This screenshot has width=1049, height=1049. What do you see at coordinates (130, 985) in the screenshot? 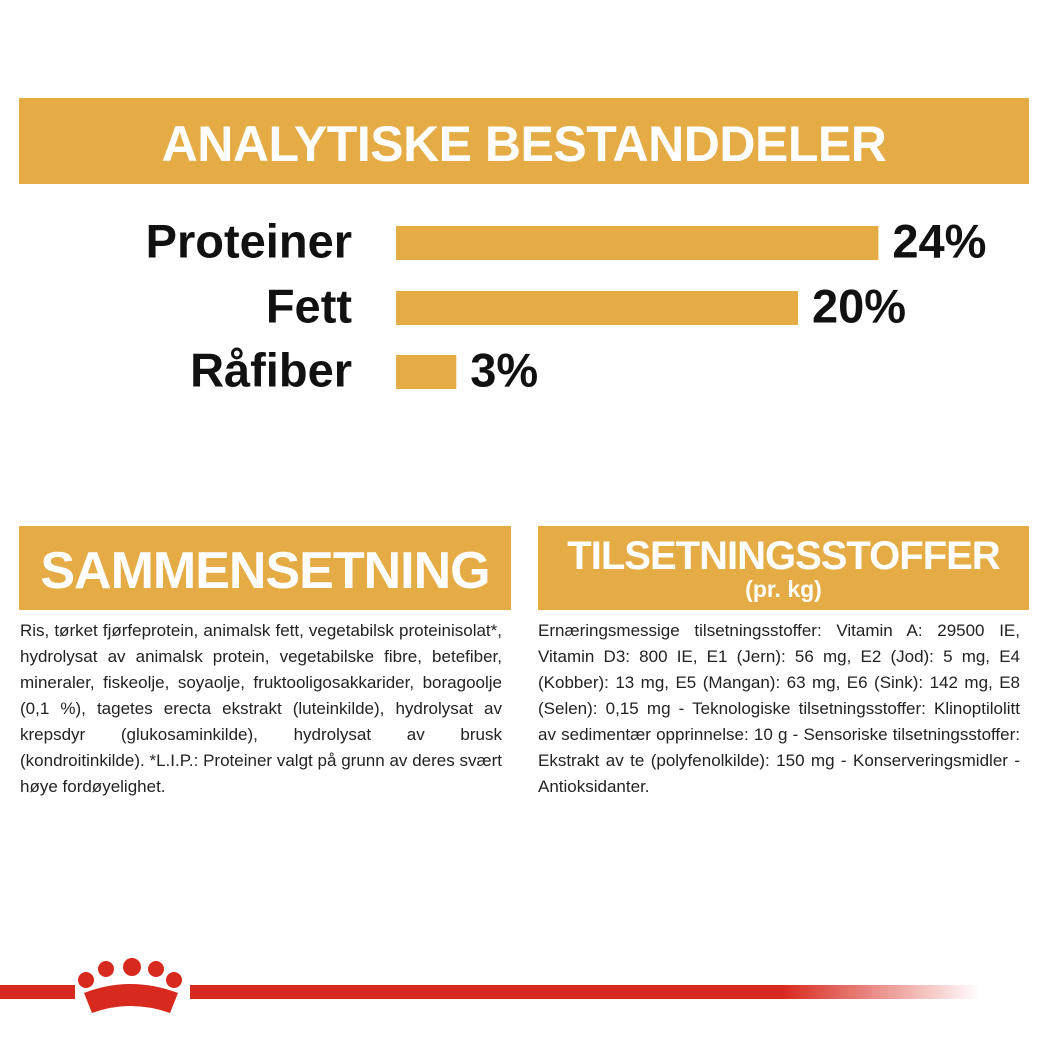
I see `logo` at bounding box center [130, 985].